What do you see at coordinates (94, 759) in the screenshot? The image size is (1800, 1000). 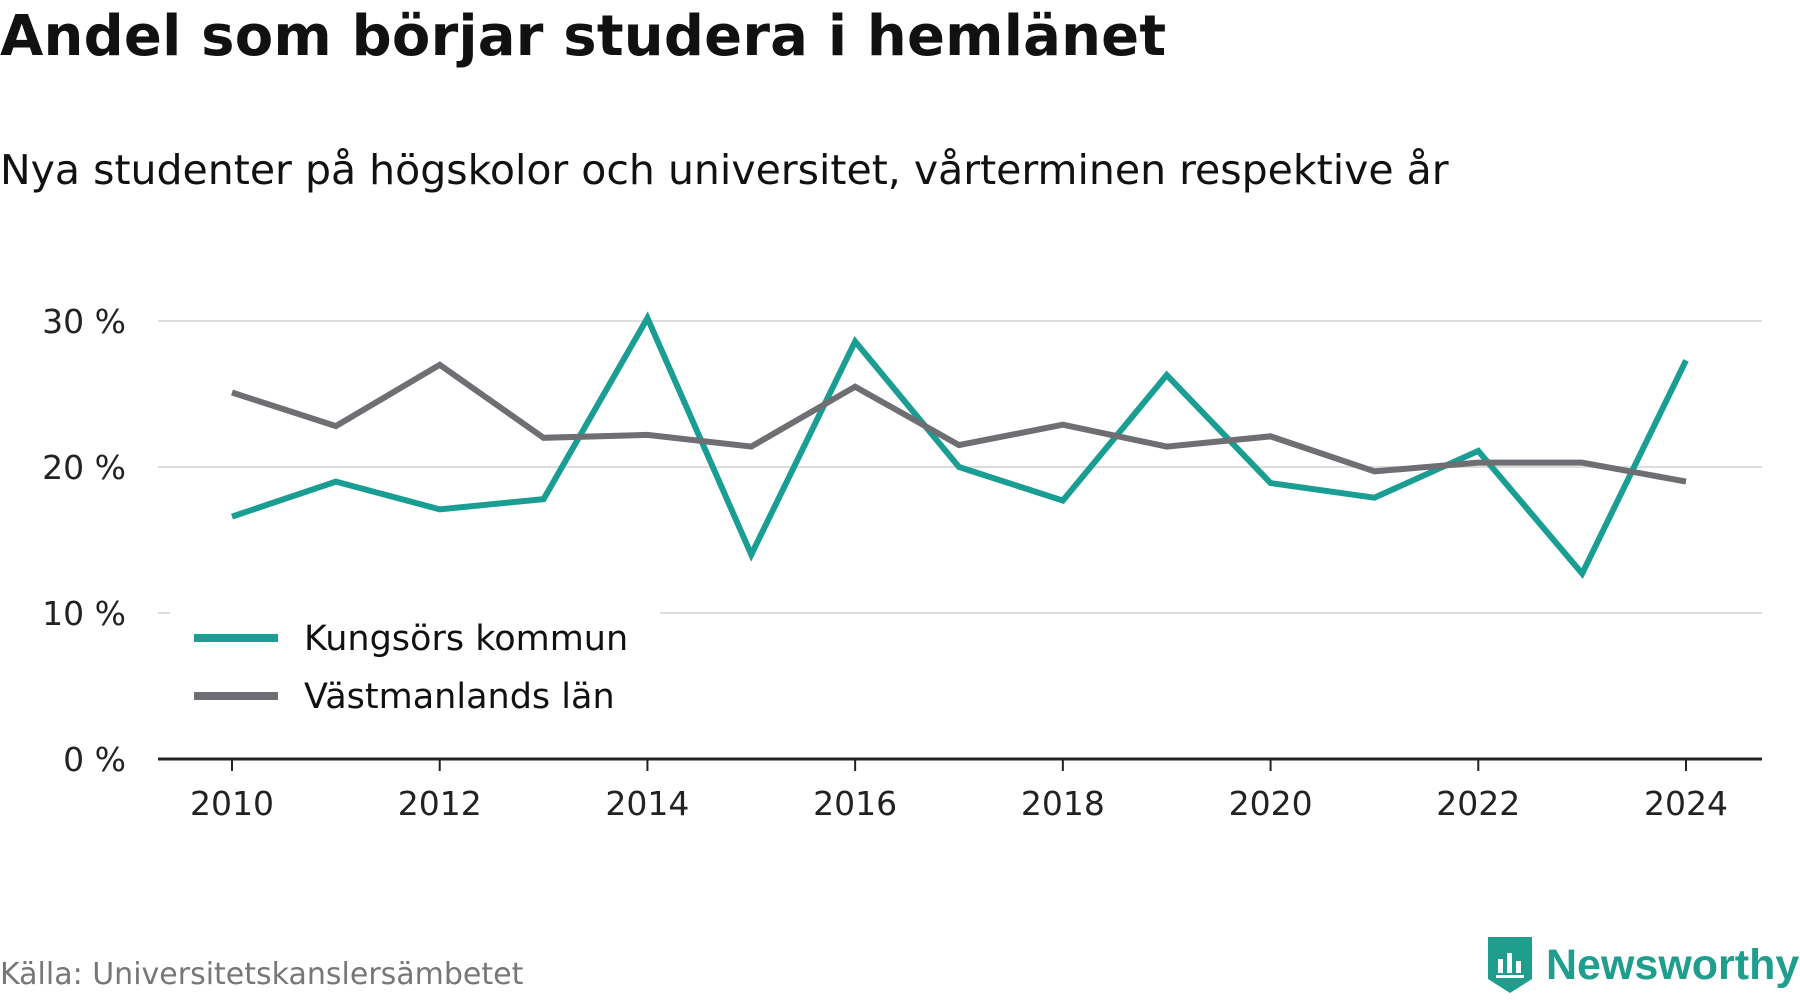 I see `y-tick-label: 0 %` at bounding box center [94, 759].